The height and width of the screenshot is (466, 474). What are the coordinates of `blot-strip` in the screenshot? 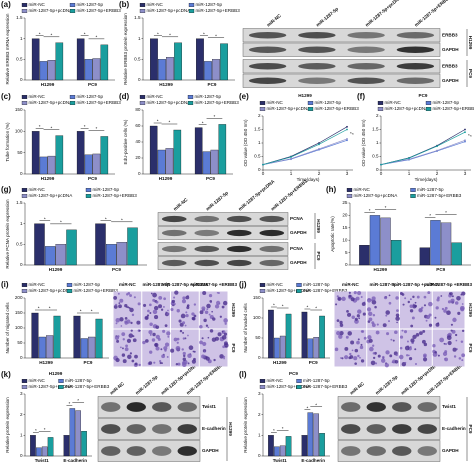 It's located at (149, 407).